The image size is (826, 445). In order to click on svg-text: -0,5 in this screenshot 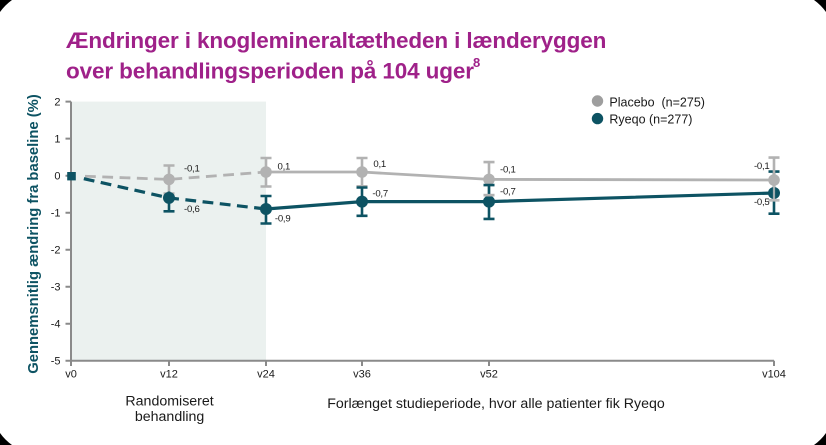, I will do `click(762, 202)`.